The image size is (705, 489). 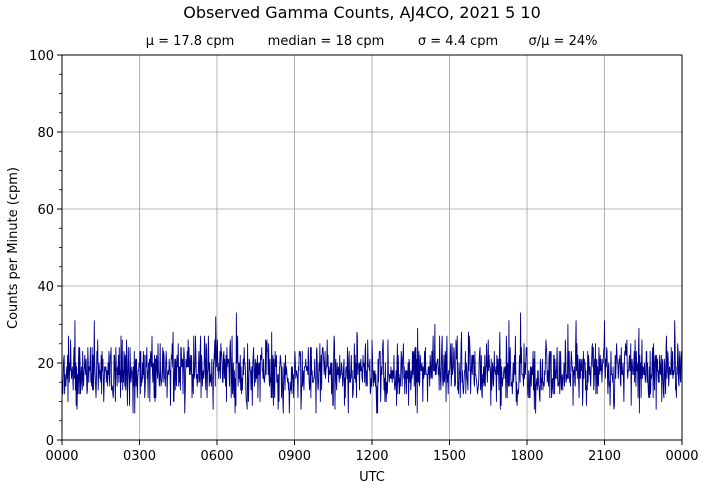 I want to click on x-tick-label: 1200, so click(x=371, y=456).